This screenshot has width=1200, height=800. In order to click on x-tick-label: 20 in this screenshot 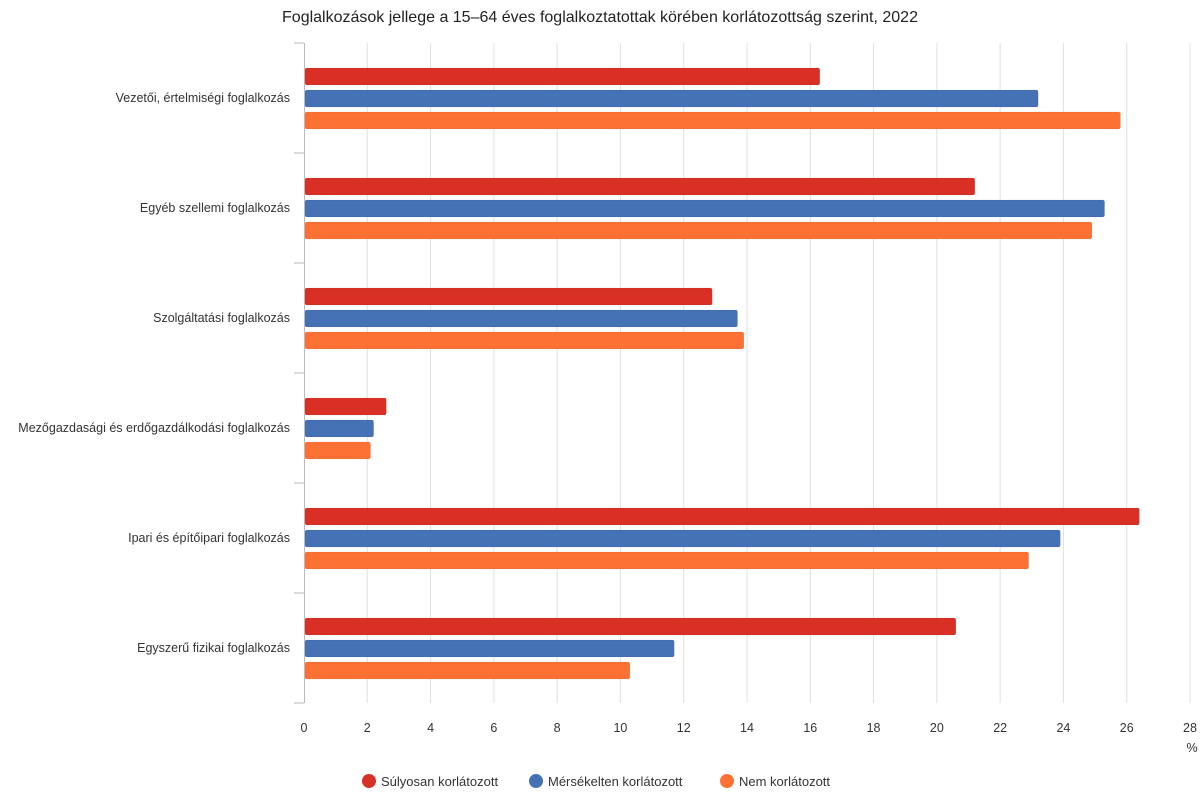, I will do `click(937, 728)`.